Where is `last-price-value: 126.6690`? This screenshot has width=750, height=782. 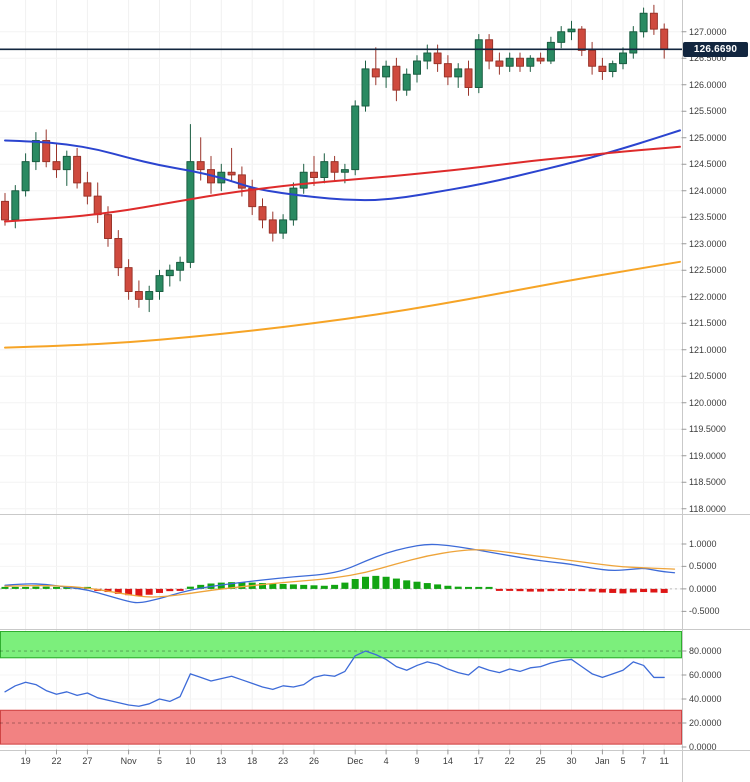 last-price-value: 126.6690 is located at coordinates (715, 49).